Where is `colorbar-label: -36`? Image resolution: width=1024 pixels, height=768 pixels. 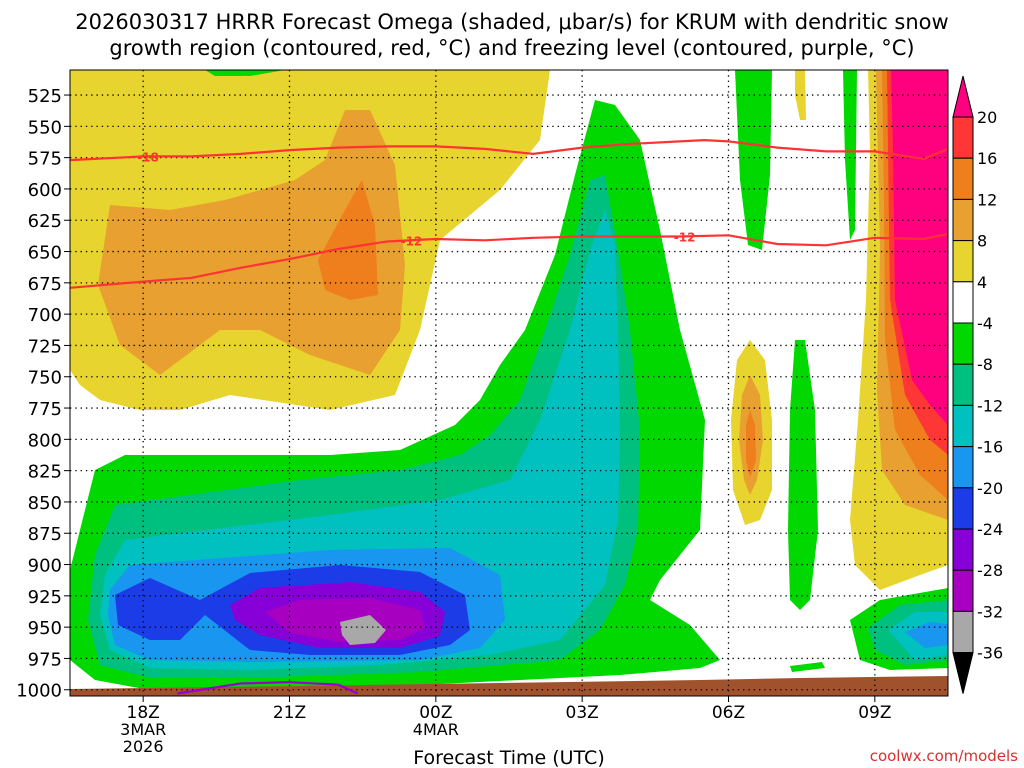 colorbar-label: -36 is located at coordinates (990, 653).